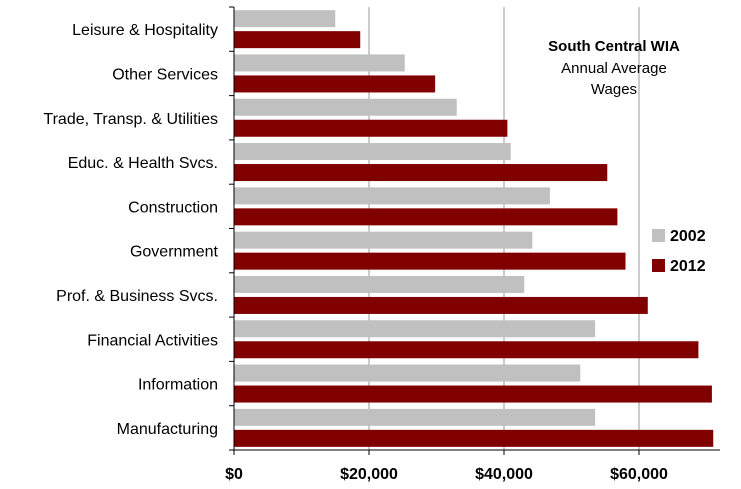 Image resolution: width=741 pixels, height=489 pixels. Describe the element at coordinates (369, 474) in the screenshot. I see `x-tick-label-1: $20,000` at that location.